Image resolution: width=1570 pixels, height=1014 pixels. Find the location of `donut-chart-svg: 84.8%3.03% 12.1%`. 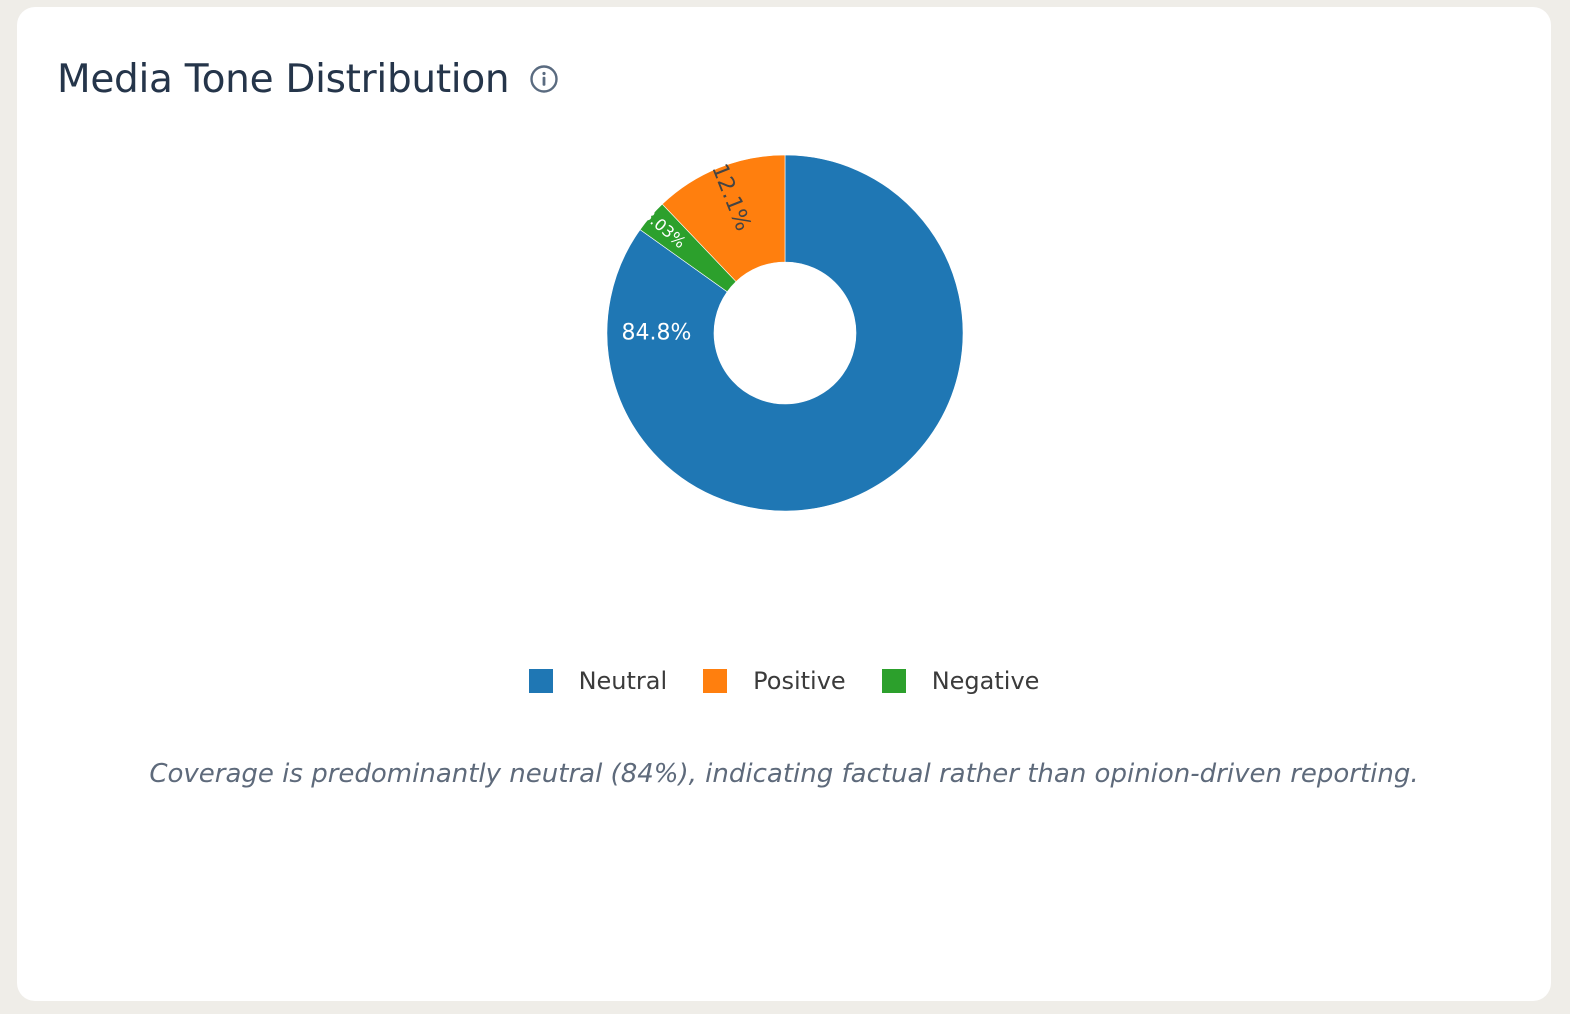

donut-chart-svg: 84.8%3.03% 12.1% is located at coordinates (785, 333).